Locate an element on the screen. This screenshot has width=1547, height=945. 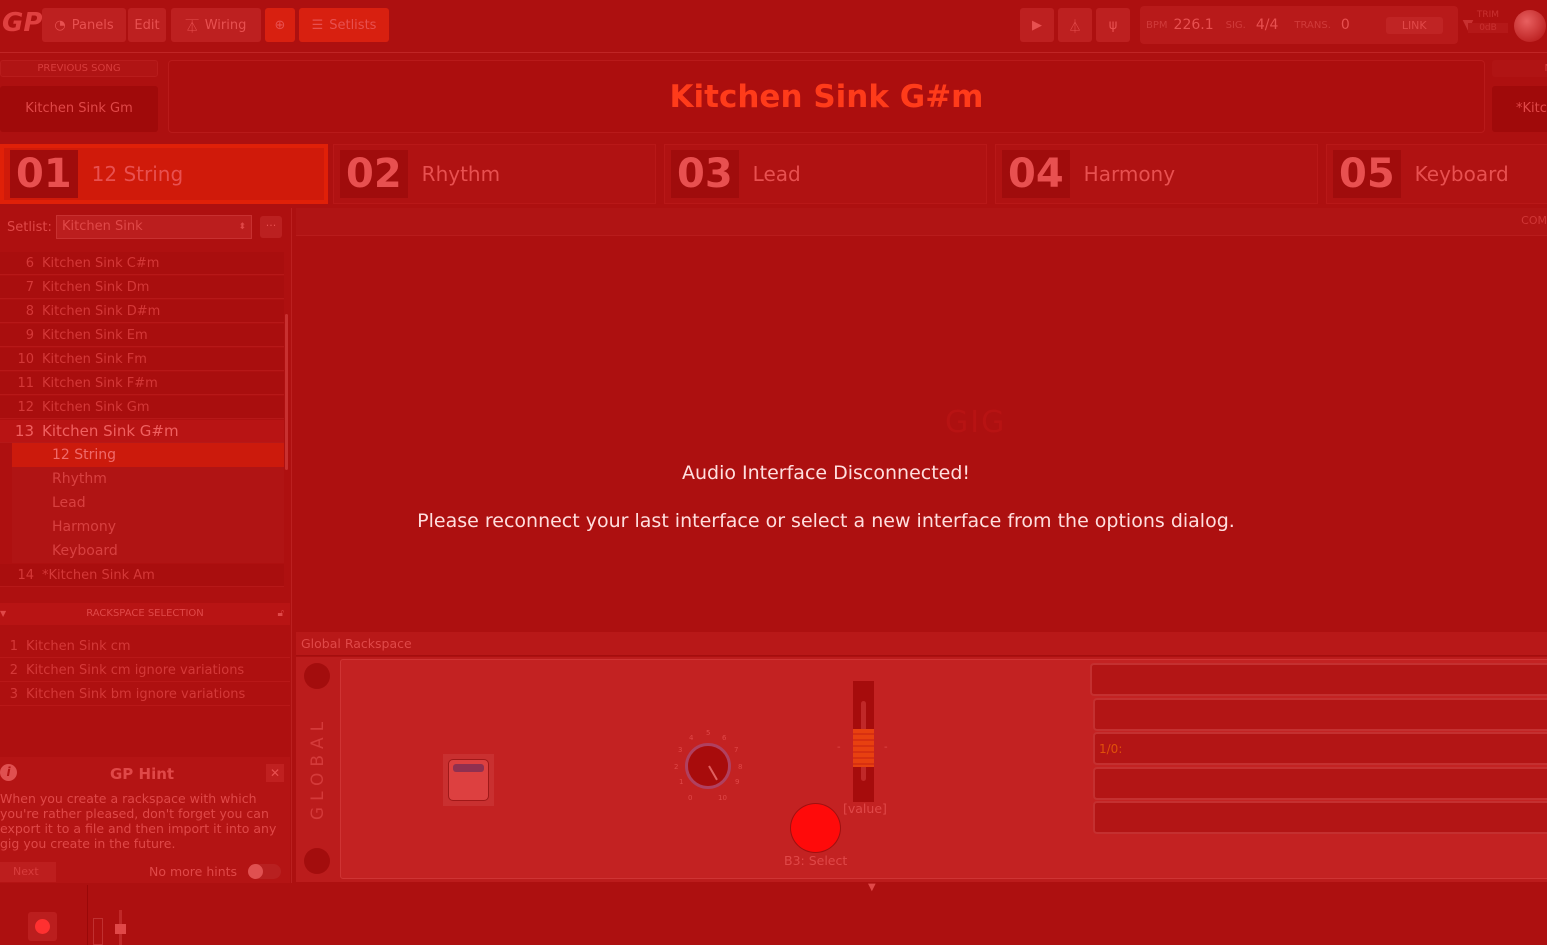
setlist-select: Kitchen Sink ⬍ is located at coordinates (154, 227).